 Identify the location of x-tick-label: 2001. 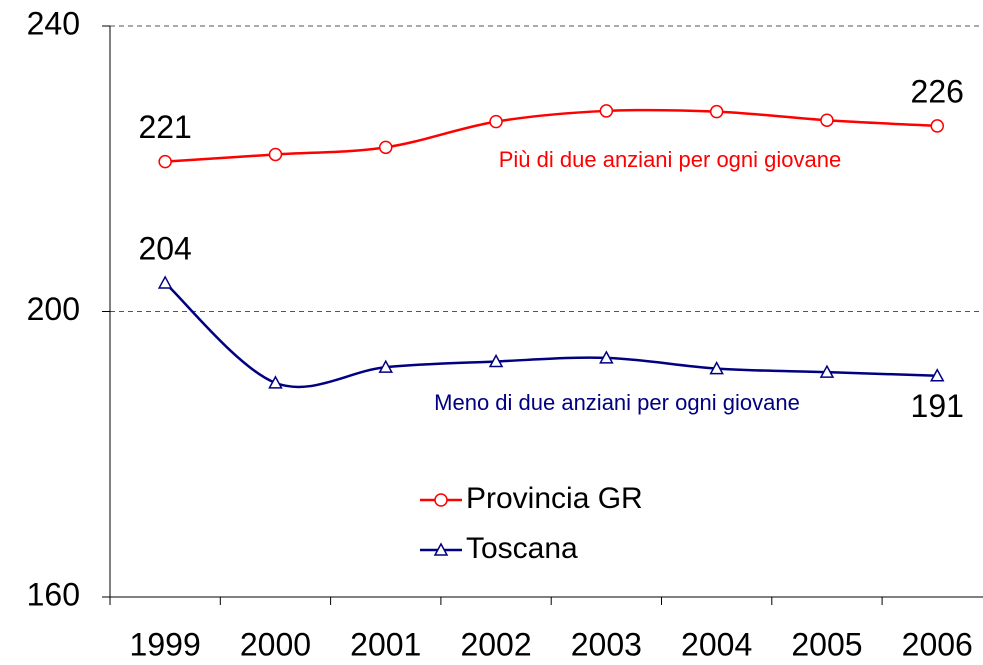
(385, 644).